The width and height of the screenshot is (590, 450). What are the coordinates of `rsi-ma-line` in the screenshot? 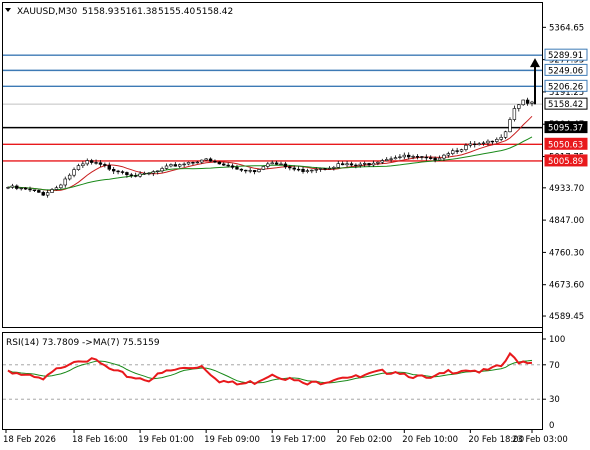 It's located at (270, 371).